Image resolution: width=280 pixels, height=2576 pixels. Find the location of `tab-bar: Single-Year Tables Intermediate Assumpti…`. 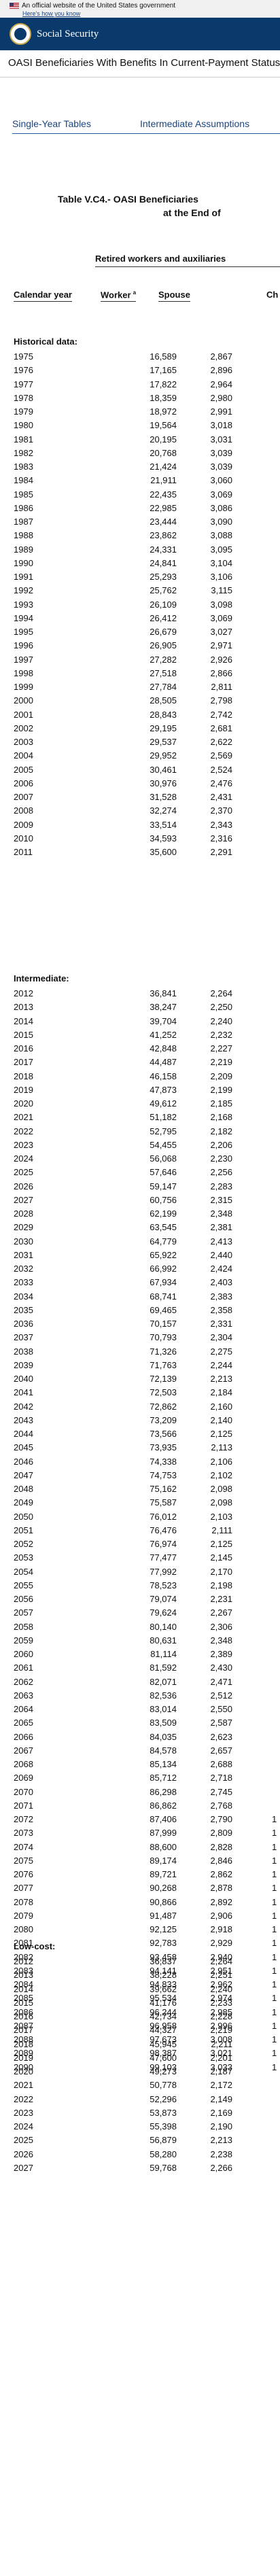

tab-bar: Single-Year Tables Intermediate Assumpti… is located at coordinates (140, 126).